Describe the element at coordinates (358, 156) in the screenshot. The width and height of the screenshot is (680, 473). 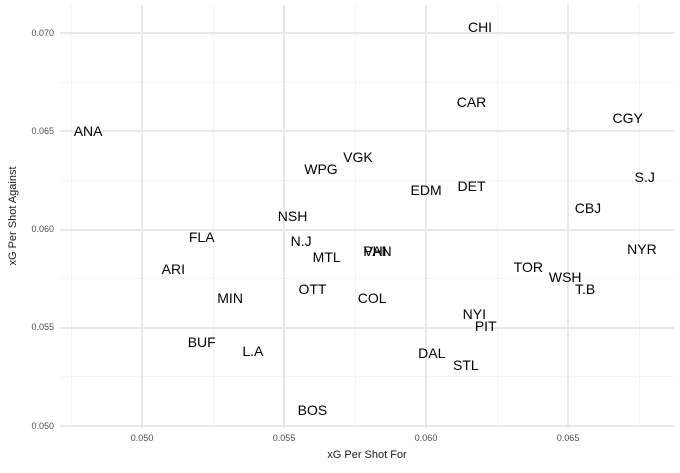
I see `team-label-vgk: VGK` at that location.